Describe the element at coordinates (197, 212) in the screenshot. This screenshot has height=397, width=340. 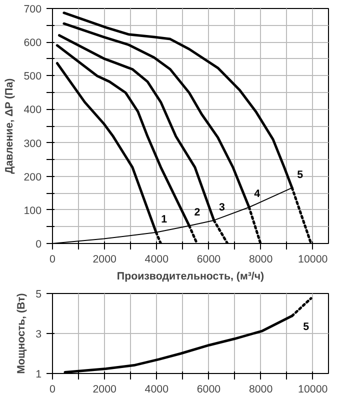
I see `annotation: 2` at that location.